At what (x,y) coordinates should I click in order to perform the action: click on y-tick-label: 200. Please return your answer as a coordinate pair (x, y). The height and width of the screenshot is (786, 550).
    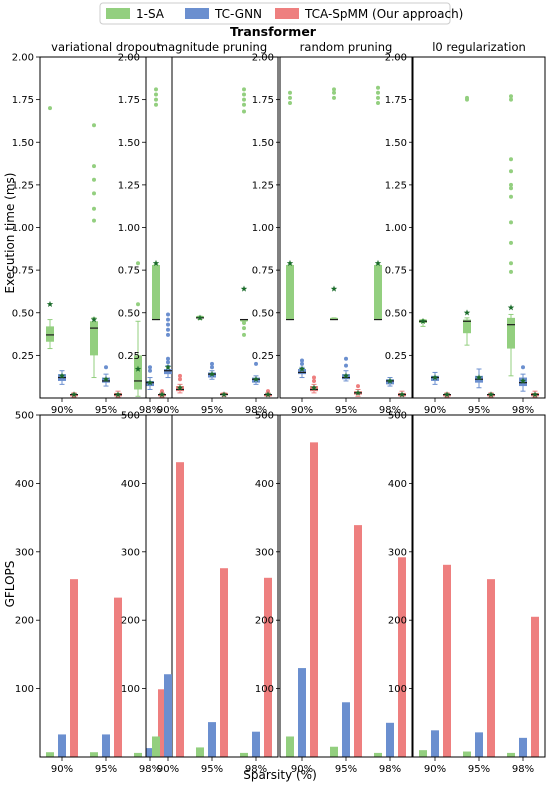
    Looking at the image, I should click on (130, 621).